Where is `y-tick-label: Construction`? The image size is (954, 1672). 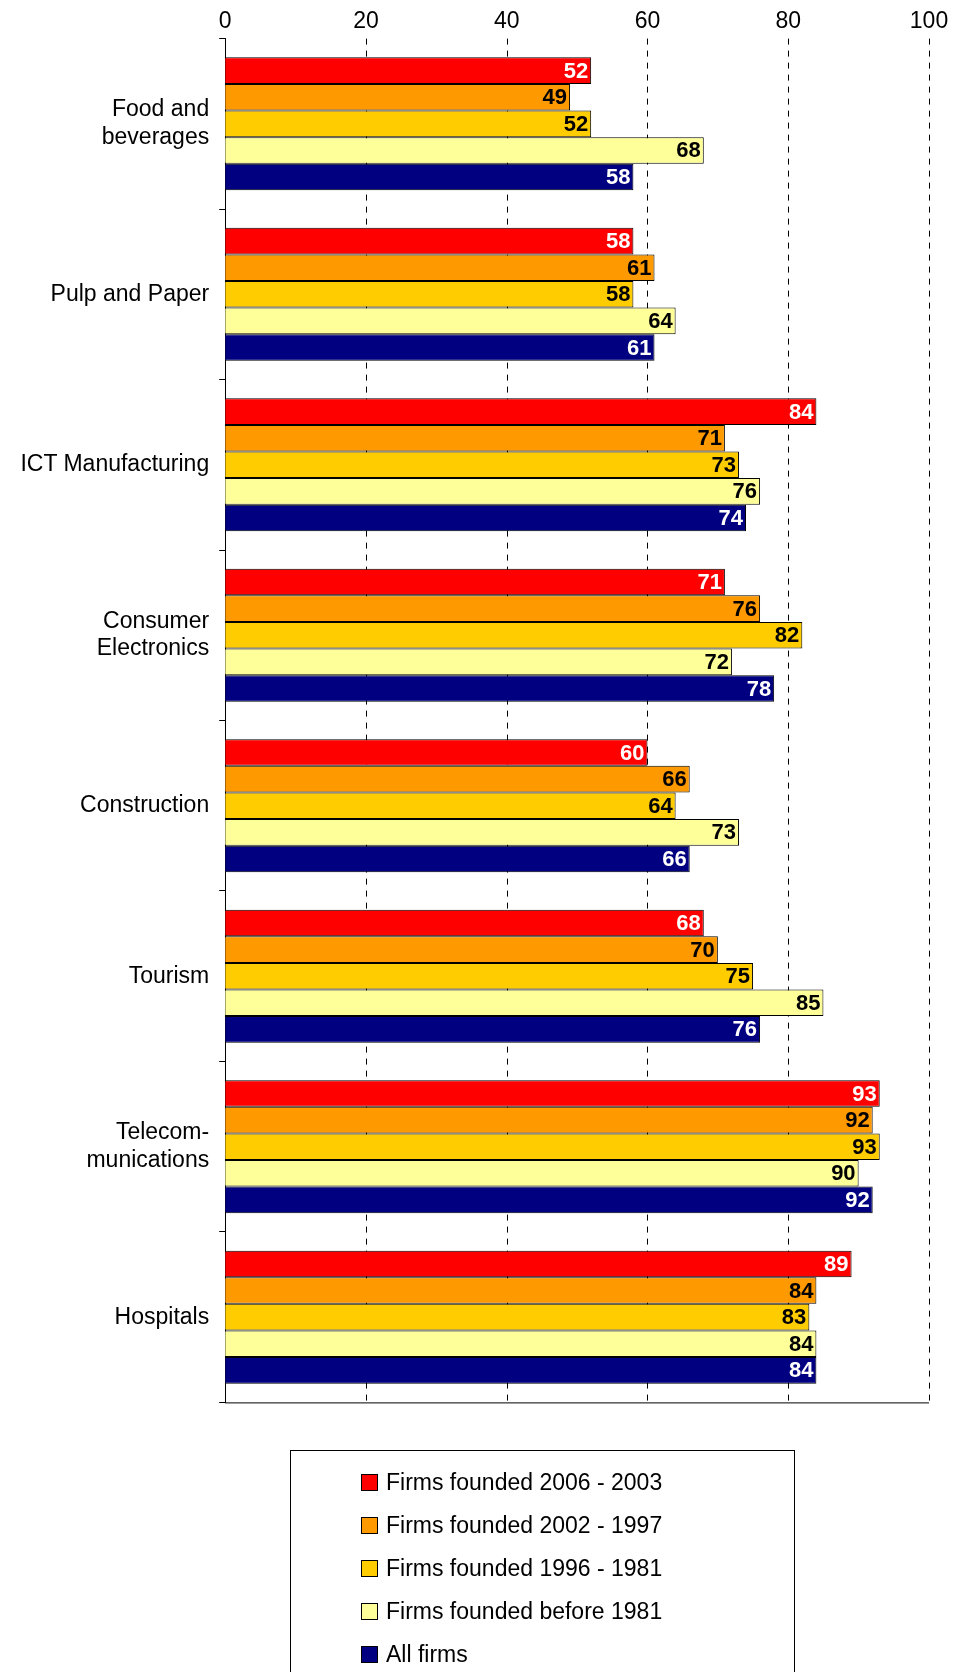 y-tick-label: Construction is located at coordinates (145, 804).